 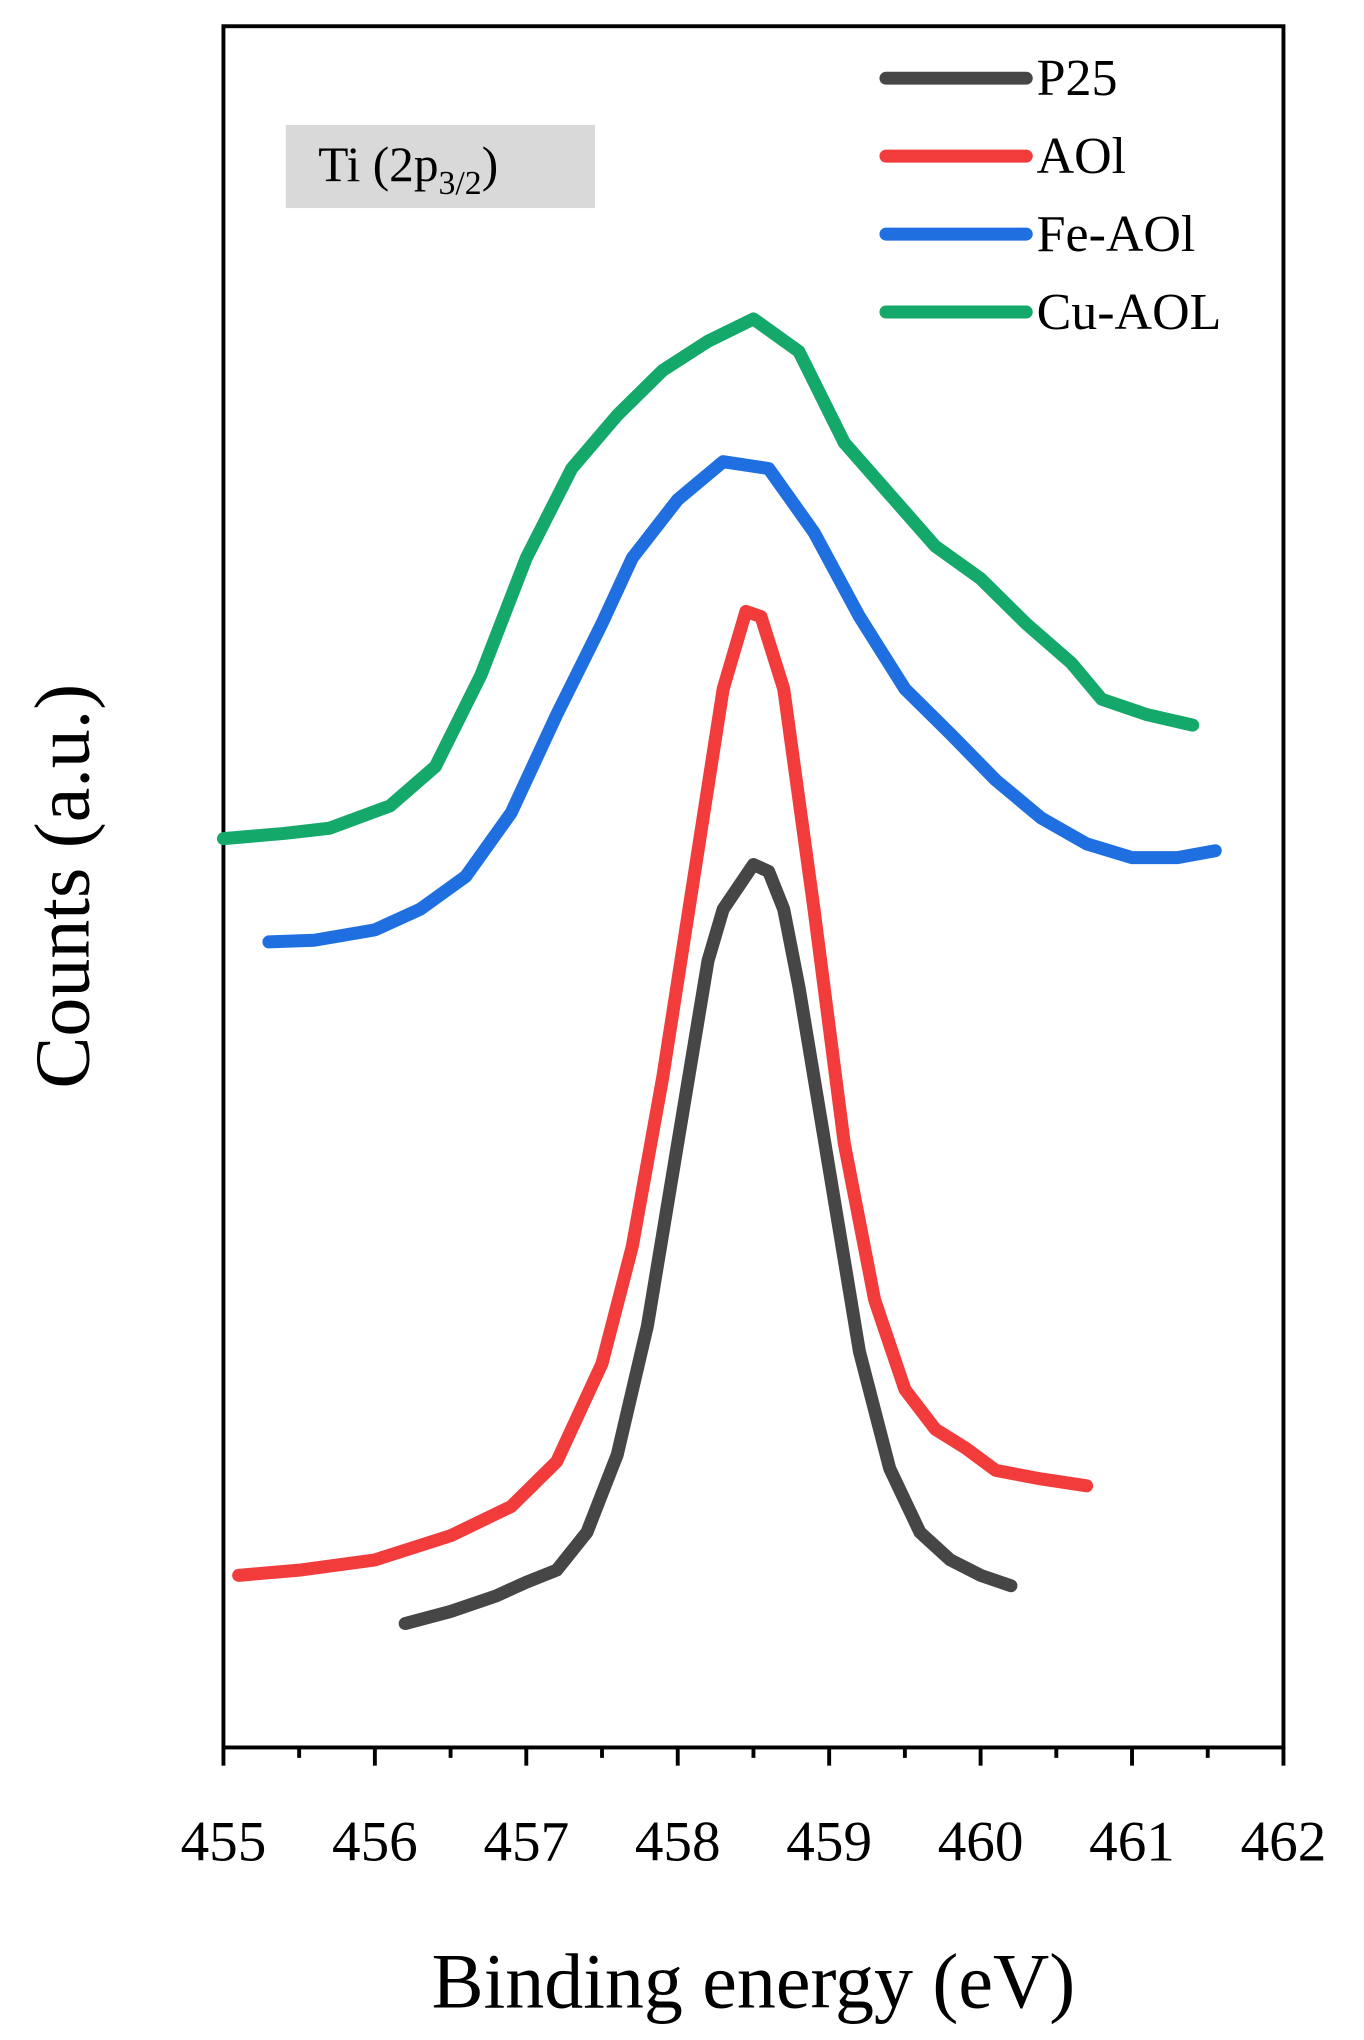 I want to click on annotation: Ti (2p3/2), so click(x=408, y=169).